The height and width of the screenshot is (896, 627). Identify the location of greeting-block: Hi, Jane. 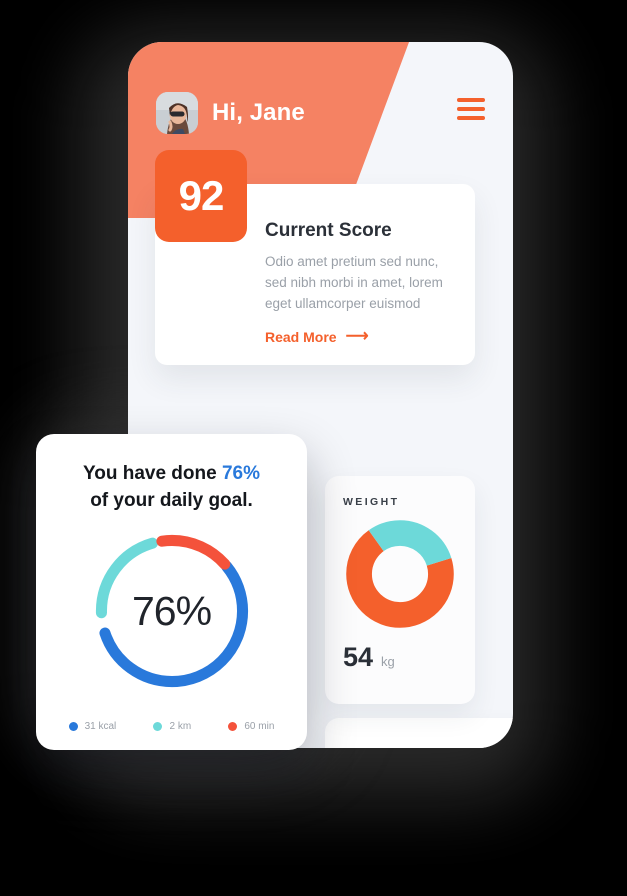
(230, 113).